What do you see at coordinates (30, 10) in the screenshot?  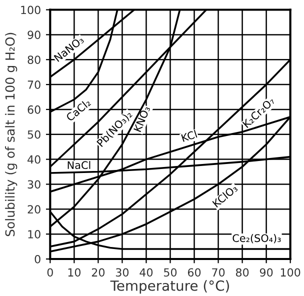 I see `y-tick-label: 100` at bounding box center [30, 10].